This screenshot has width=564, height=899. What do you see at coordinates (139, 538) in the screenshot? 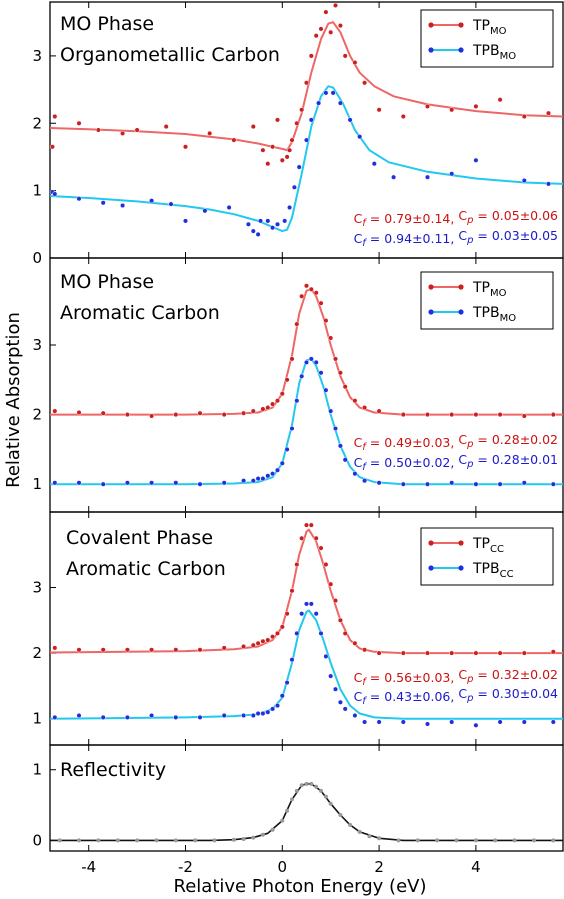
I see `panel-title-line: Covalent Phase` at bounding box center [139, 538].